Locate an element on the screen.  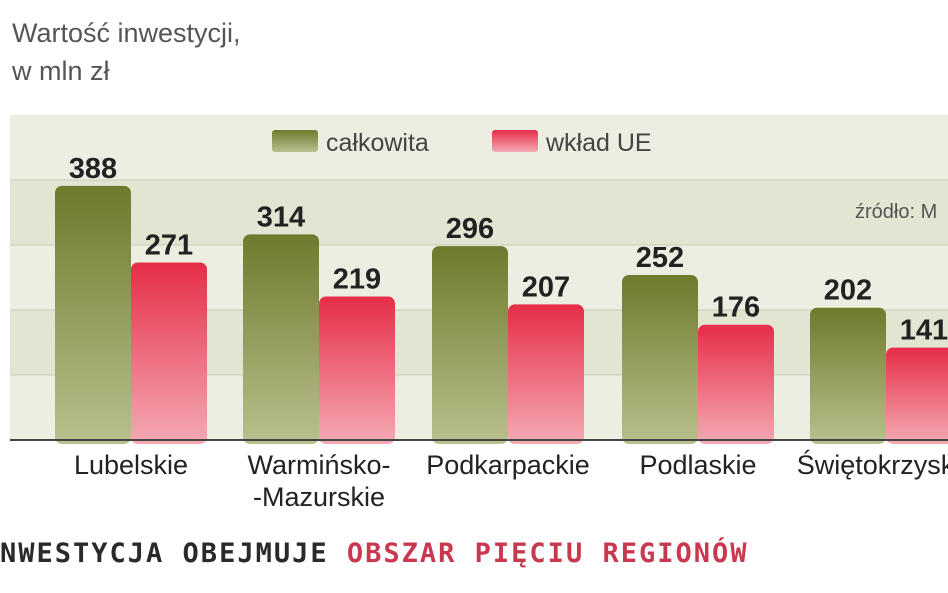
legend-label: całkowita is located at coordinates (377, 143).